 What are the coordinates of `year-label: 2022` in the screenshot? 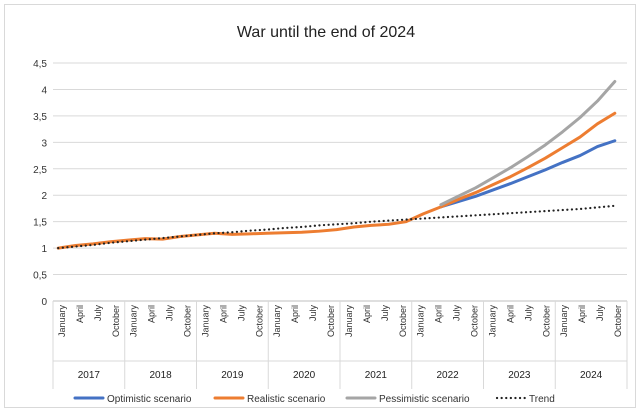 It's located at (448, 375).